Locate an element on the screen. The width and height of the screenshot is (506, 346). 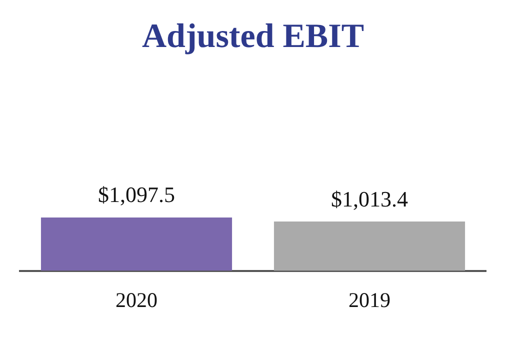
chart-title: Adjusted EBIT is located at coordinates (253, 37).